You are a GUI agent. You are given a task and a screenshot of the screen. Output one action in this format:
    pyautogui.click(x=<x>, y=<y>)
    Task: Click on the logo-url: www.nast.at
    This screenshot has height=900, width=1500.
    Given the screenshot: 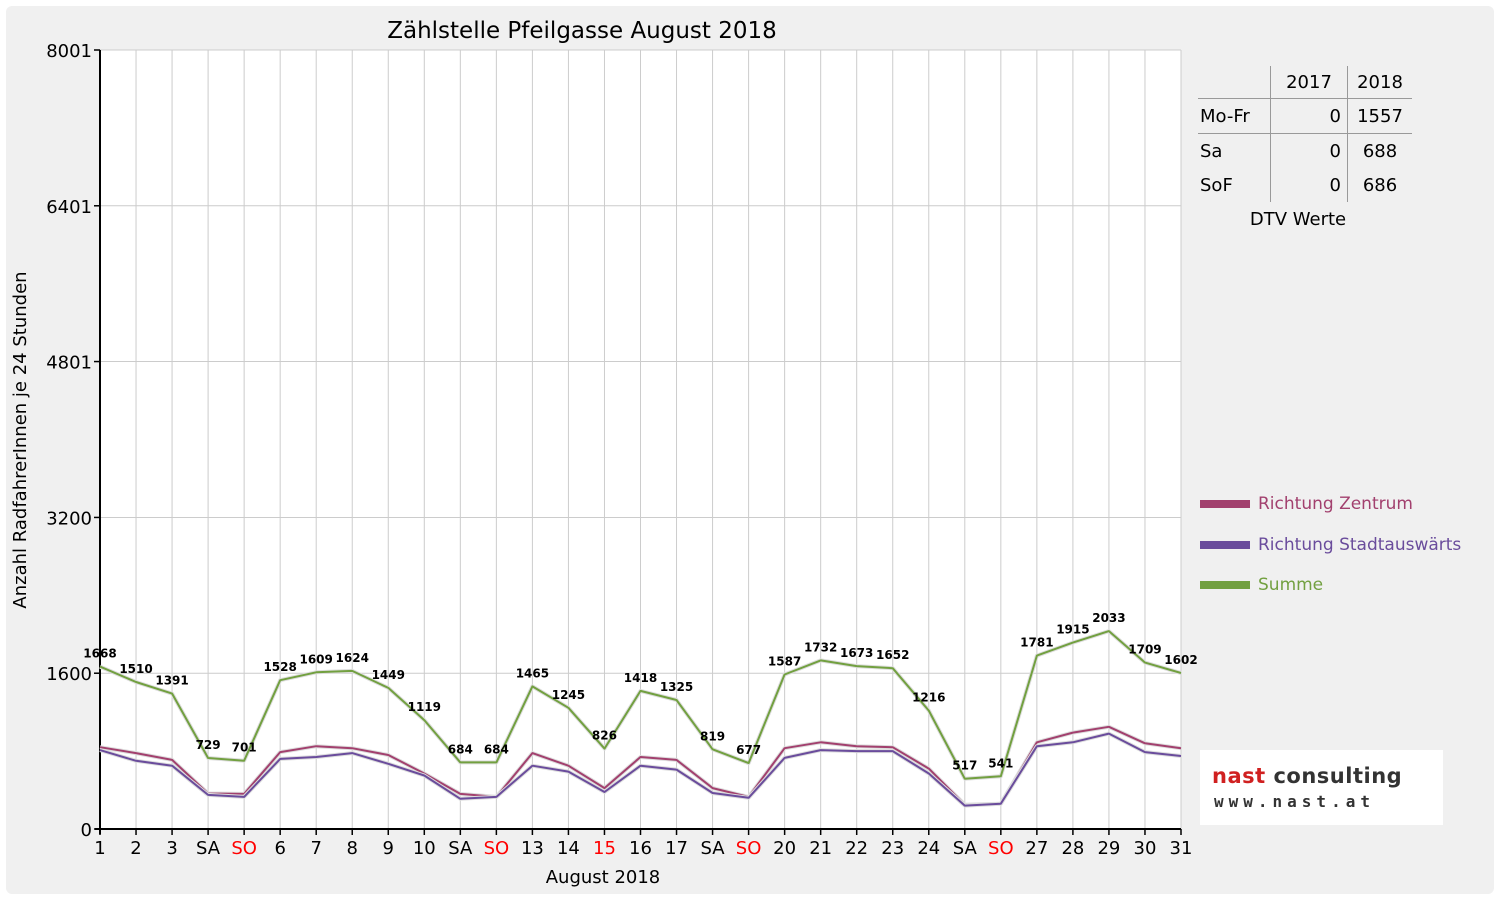 What is the action you would take?
    pyautogui.click(x=1294, y=801)
    